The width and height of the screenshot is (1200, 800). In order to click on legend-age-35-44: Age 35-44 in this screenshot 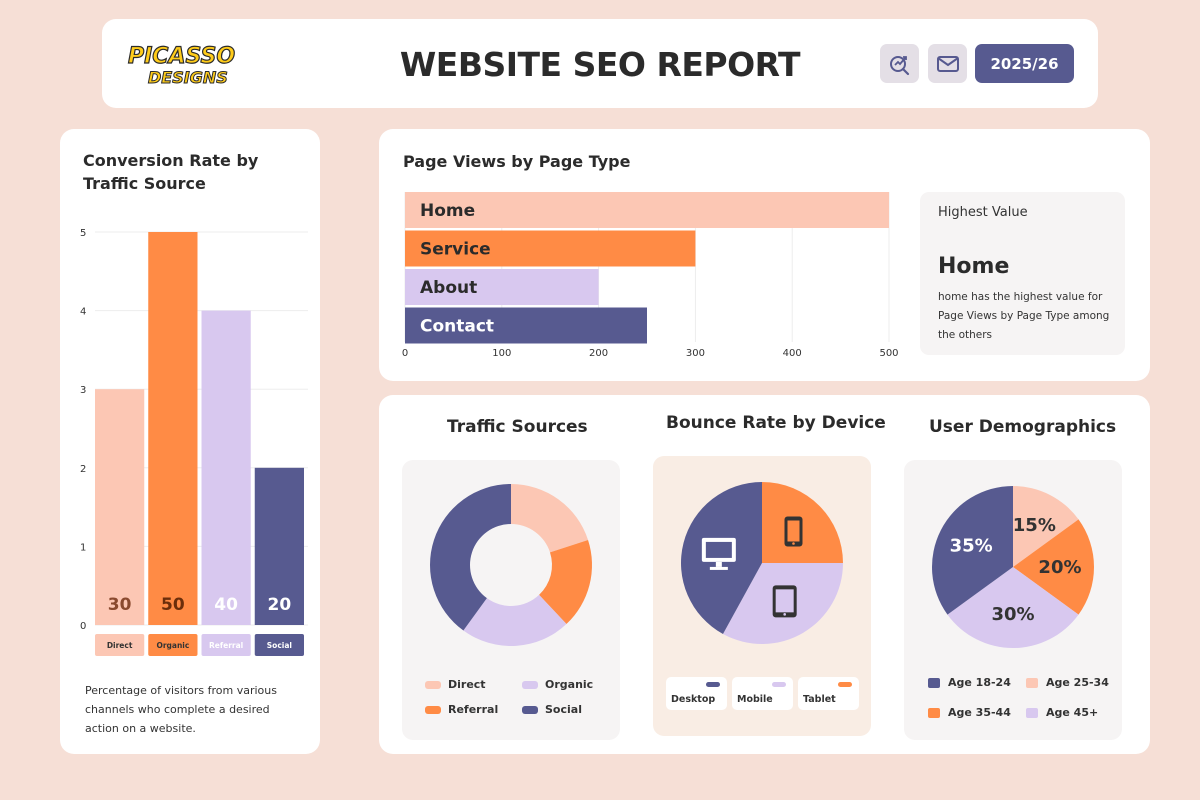, I will do `click(969, 712)`.